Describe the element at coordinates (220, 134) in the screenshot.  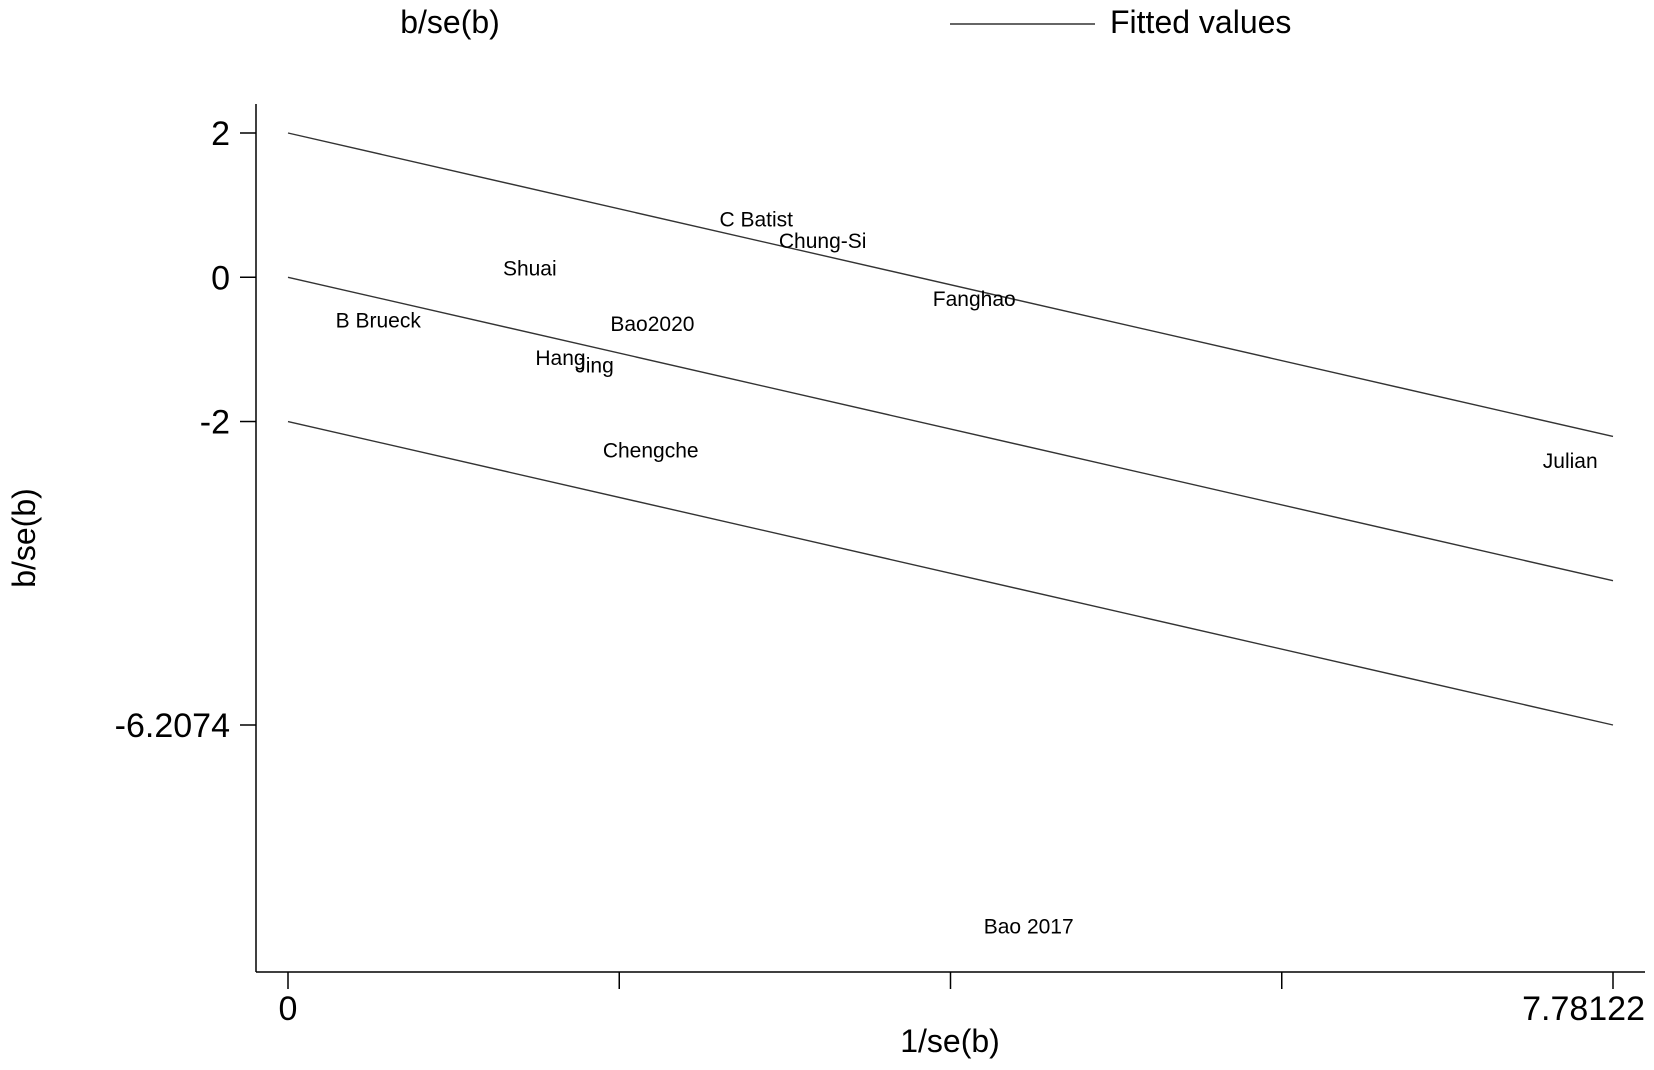
I see `y-tick-label: 2` at that location.